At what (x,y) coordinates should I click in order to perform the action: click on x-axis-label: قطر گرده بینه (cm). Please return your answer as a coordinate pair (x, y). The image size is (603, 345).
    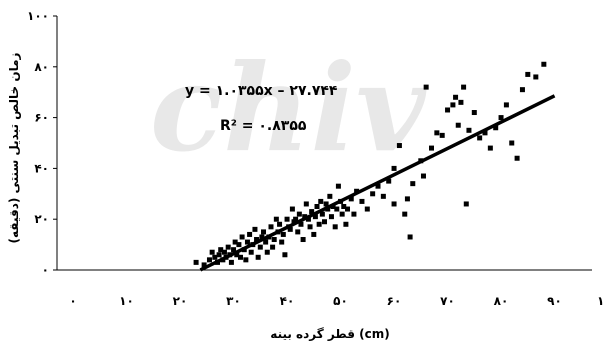
    Looking at the image, I should click on (329, 334).